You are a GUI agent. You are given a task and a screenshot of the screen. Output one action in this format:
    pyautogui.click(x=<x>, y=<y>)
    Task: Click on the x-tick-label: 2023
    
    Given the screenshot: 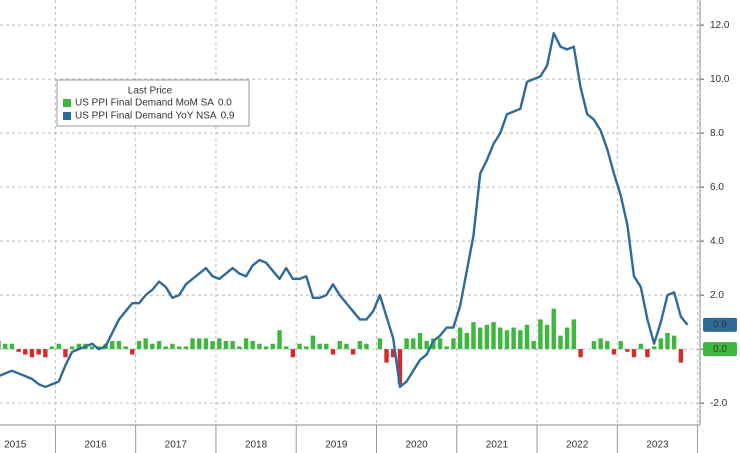 What is the action you would take?
    pyautogui.click(x=657, y=445)
    